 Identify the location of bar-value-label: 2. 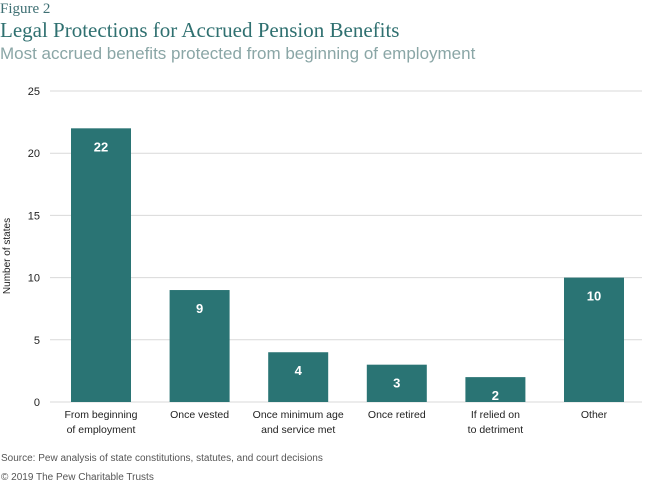
(495, 395).